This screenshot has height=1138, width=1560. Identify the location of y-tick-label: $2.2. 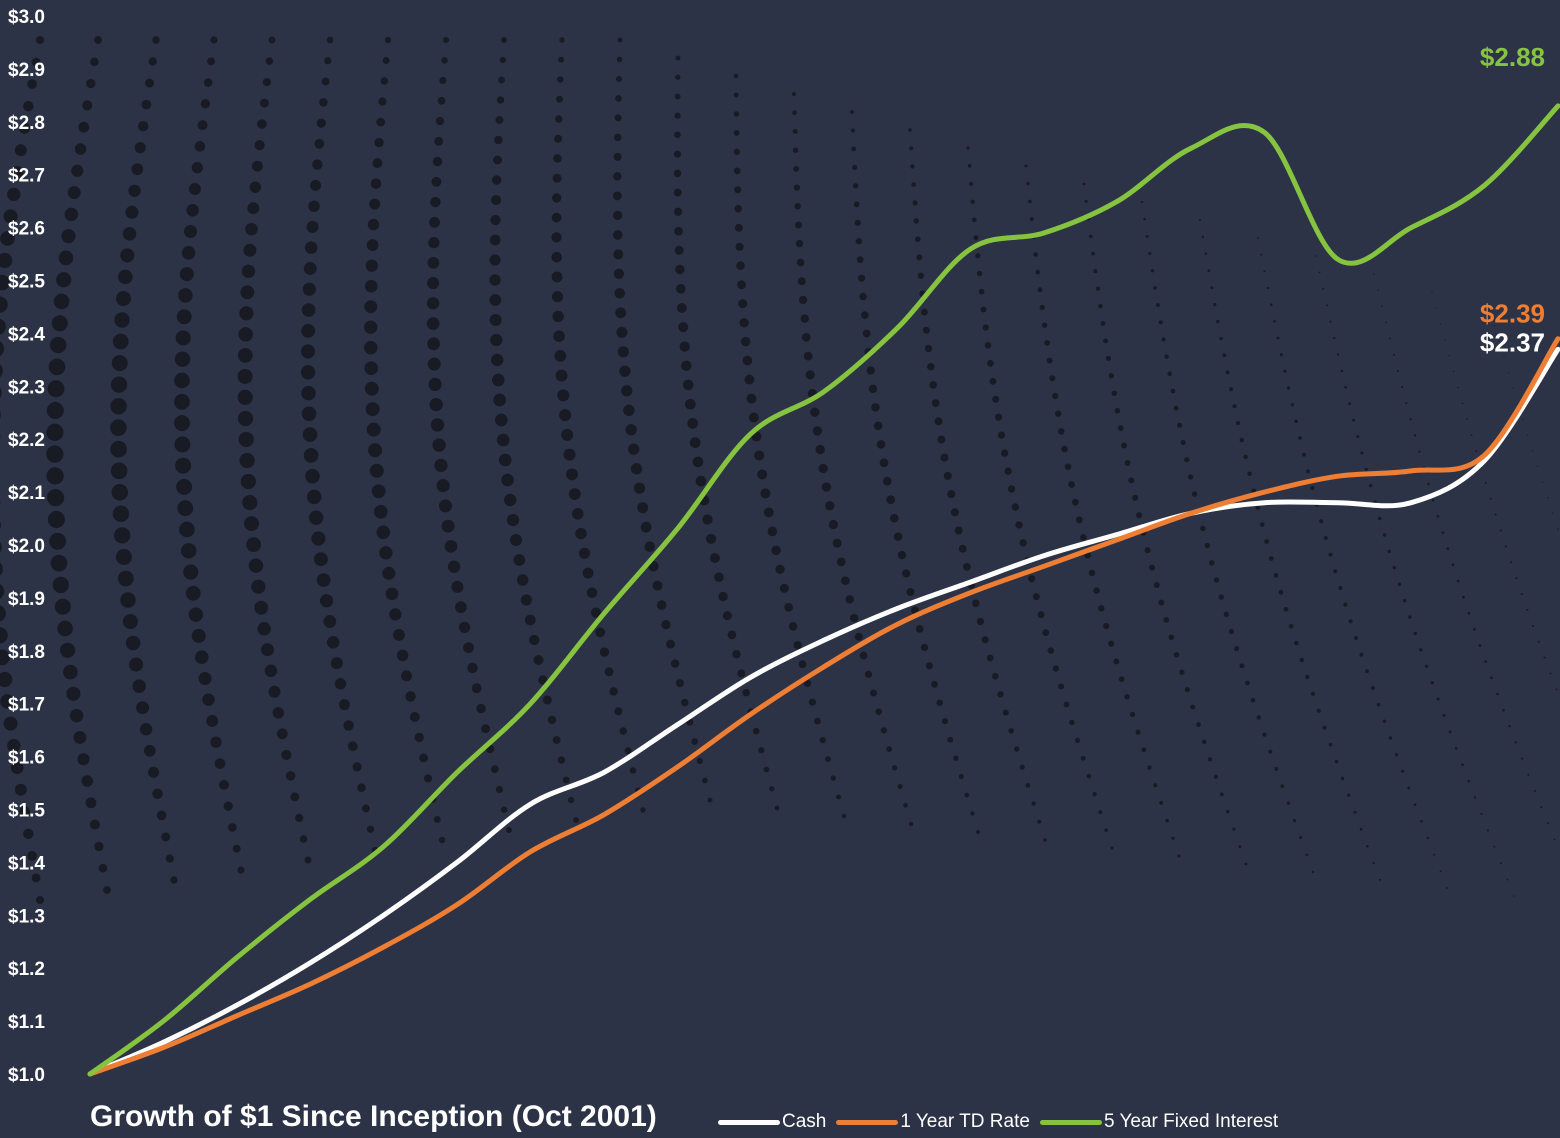
(26, 440).